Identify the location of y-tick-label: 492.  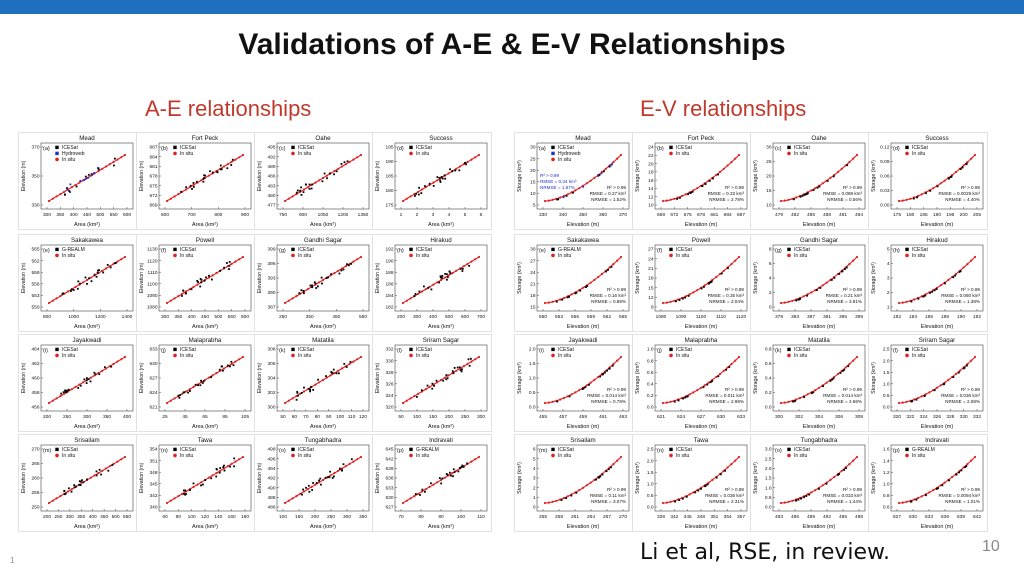
(271, 157).